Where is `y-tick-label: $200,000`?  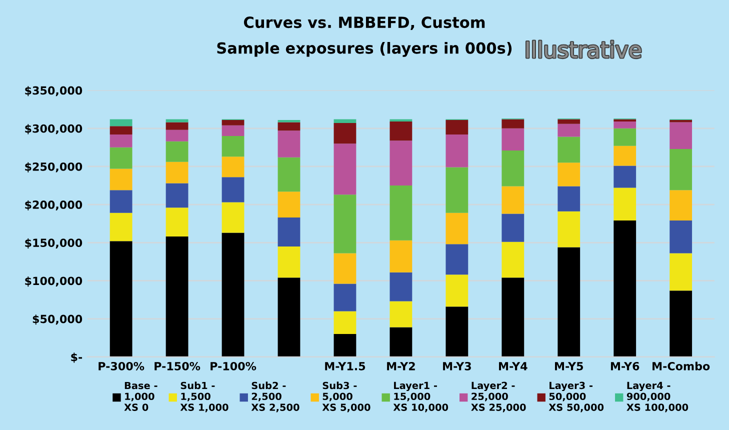 y-tick-label: $200,000 is located at coordinates (53, 205).